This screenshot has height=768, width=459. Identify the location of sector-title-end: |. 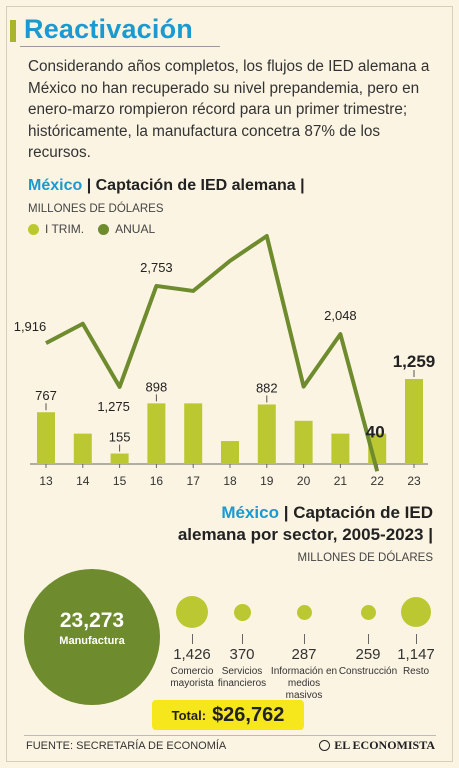
(428, 534).